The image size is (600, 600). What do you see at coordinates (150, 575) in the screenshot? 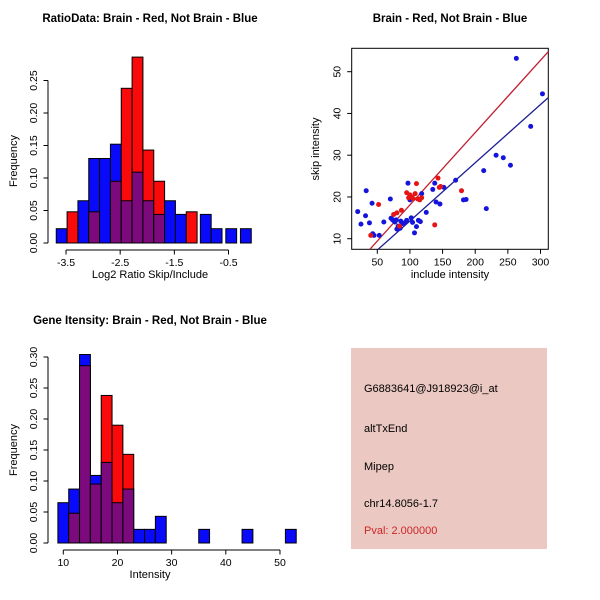
I see `gene-histogram-xlabel: Intensity` at bounding box center [150, 575].